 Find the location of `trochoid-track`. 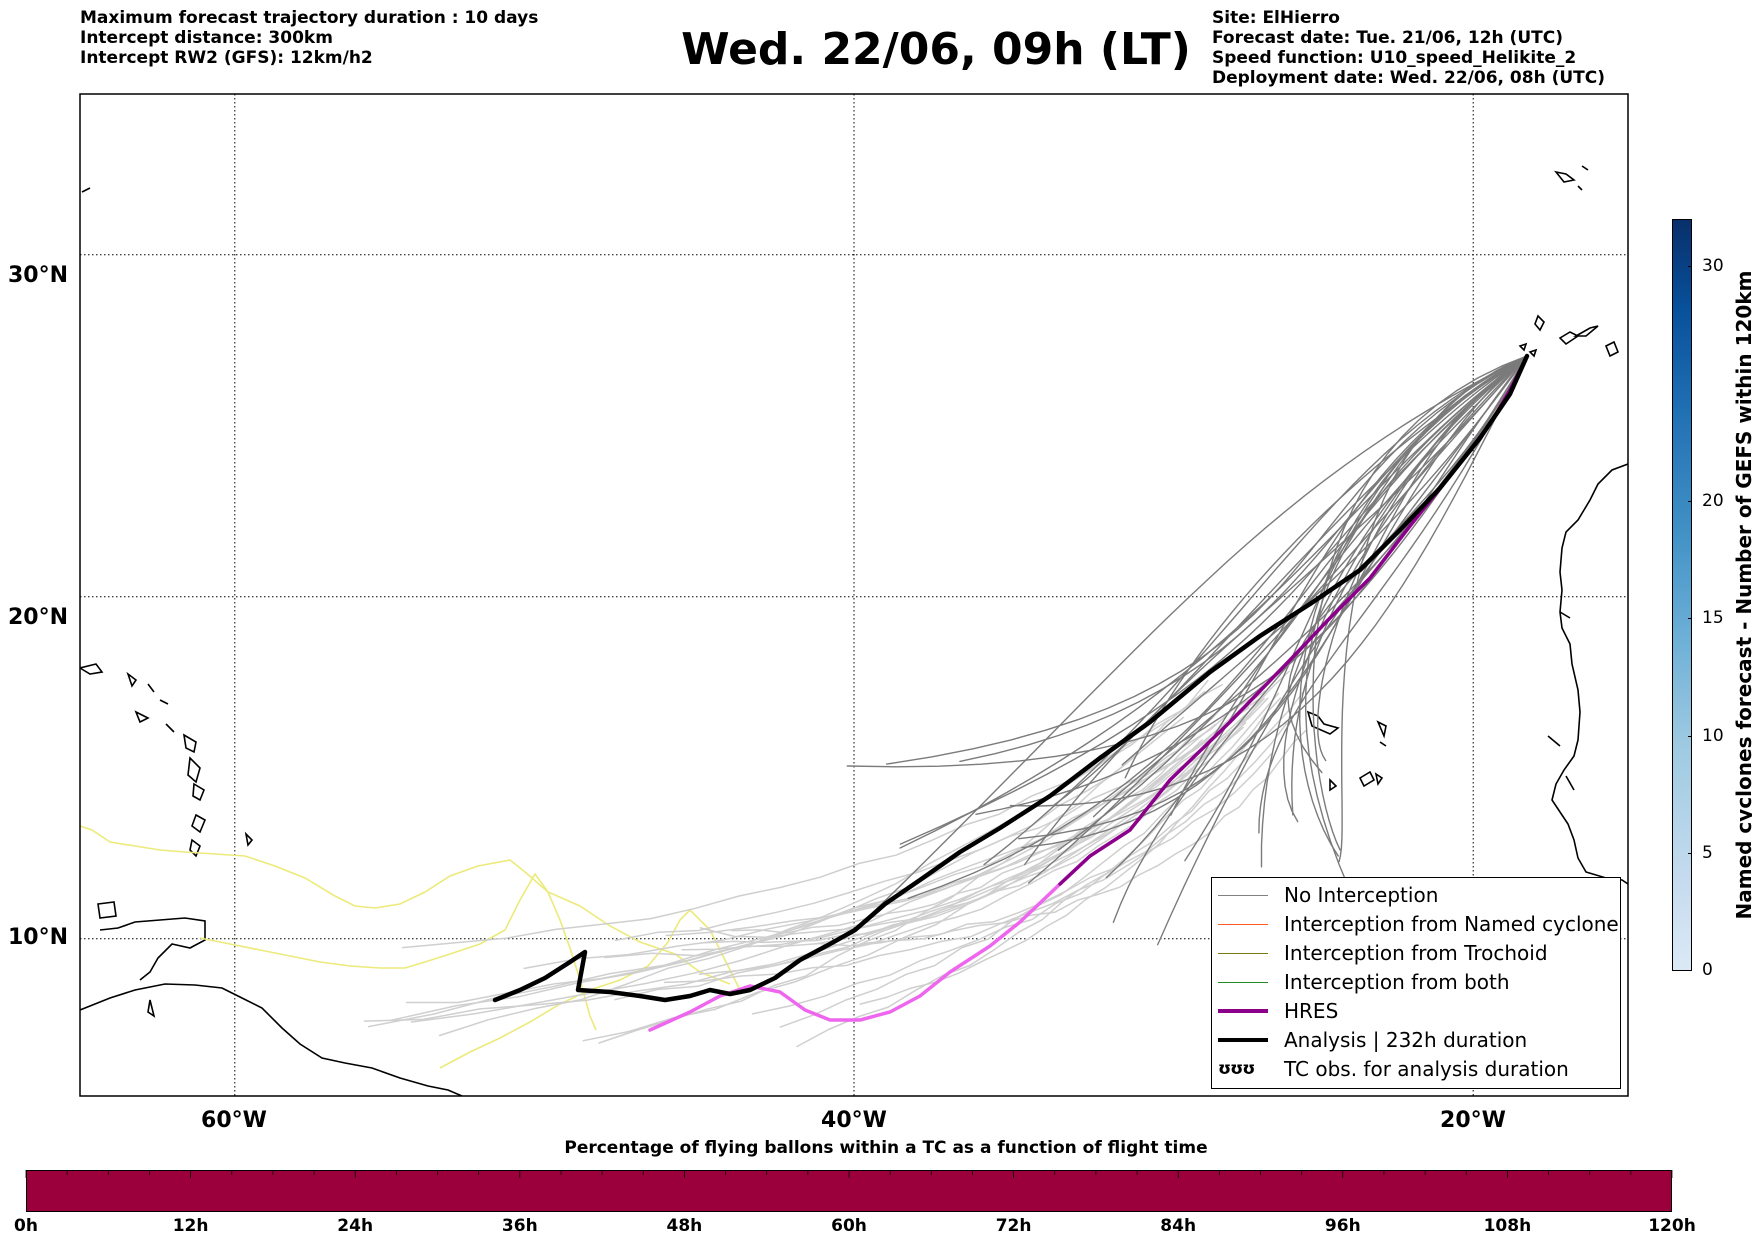

trochoid-track is located at coordinates (405, 905).